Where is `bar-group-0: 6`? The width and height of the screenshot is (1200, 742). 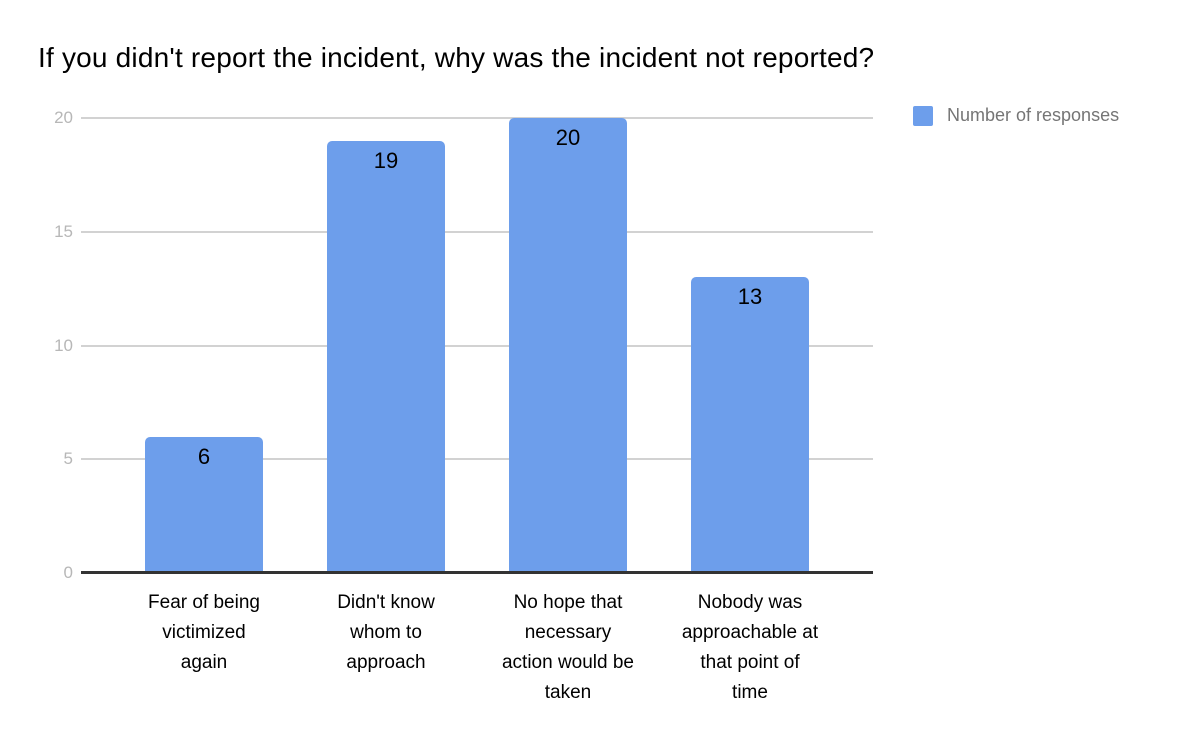
bar-group-0: 6 is located at coordinates (204, 345).